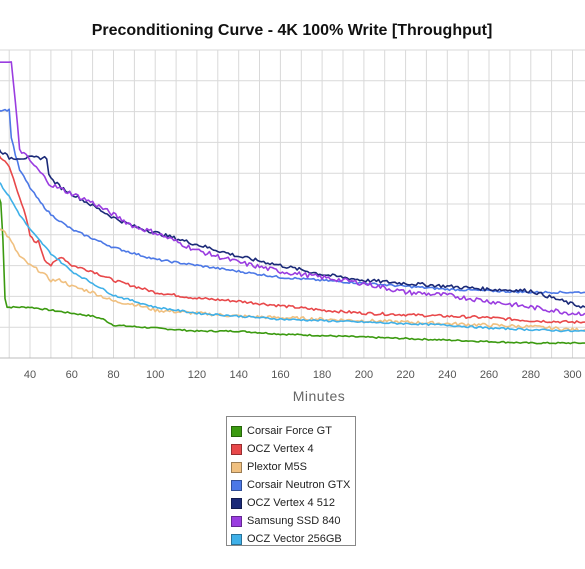 The image size is (585, 569). I want to click on x-tick-label: 260, so click(489, 375).